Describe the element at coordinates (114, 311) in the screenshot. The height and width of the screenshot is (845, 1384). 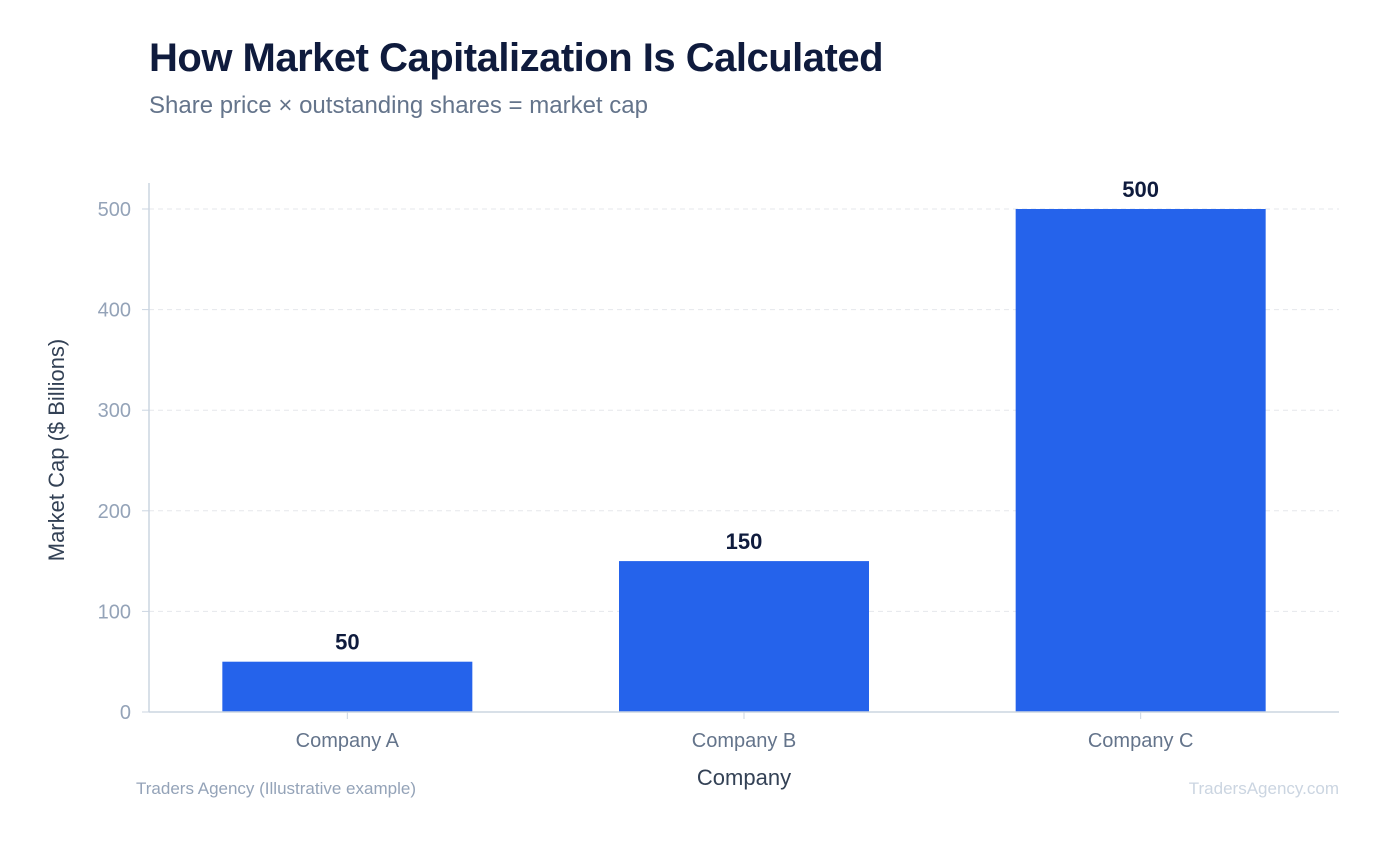
I see `y-tick-label: 400` at that location.